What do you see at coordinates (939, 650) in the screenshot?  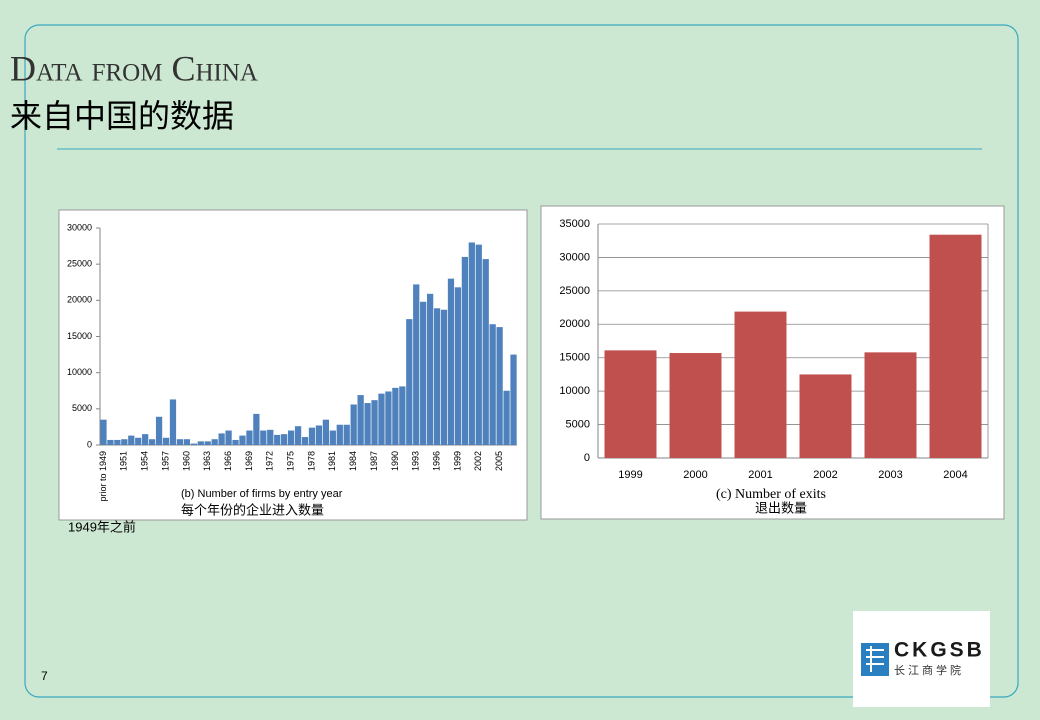 I see `logo-text: CKGSB` at bounding box center [939, 650].